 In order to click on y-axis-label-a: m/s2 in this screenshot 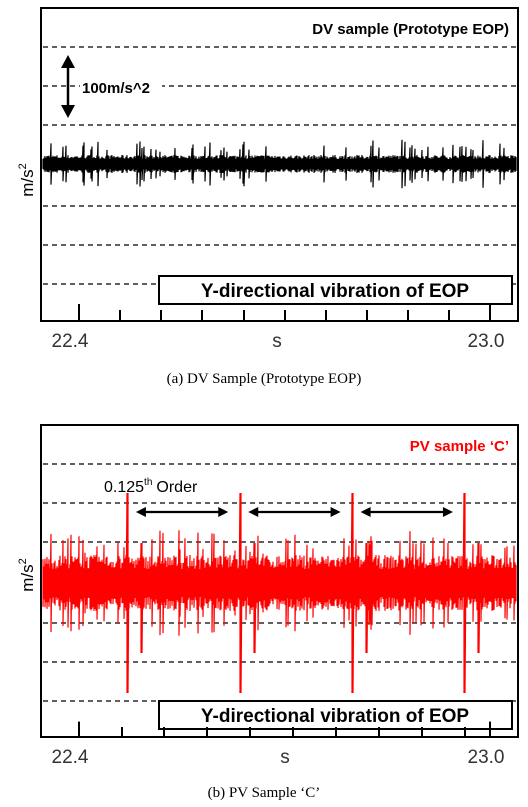, I will do `click(27, 180)`.